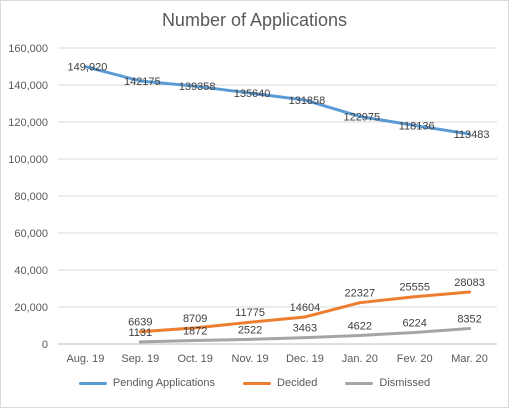 The image size is (509, 408). Describe the element at coordinates (359, 383) in the screenshot. I see `legend-swatch-dismissed` at that location.